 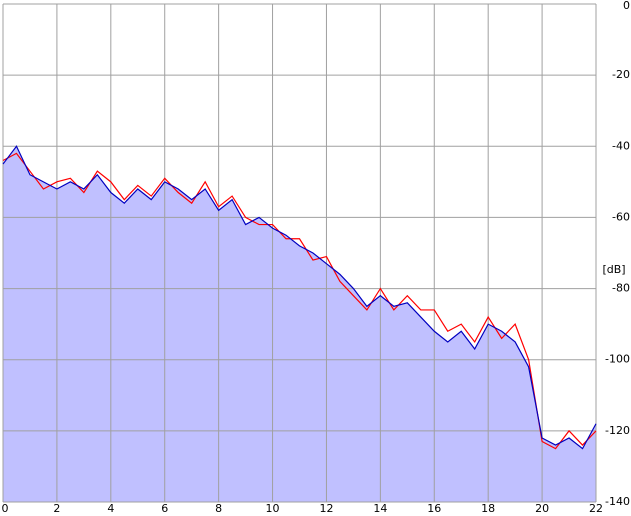 I want to click on x-tick-label: 18, so click(x=488, y=508).